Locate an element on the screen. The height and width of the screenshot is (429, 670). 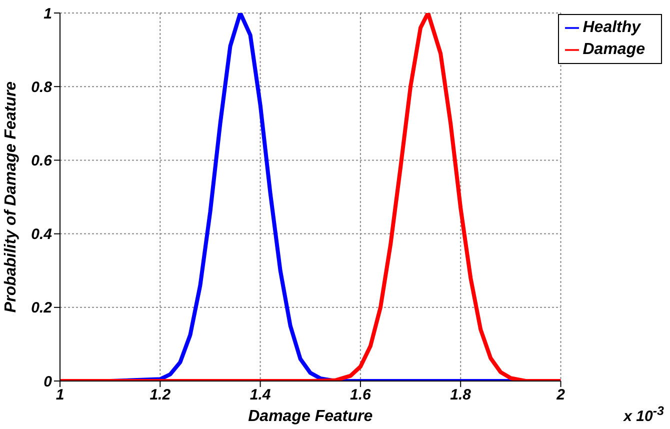
y-tick-label: 1 is located at coordinates (48, 13).